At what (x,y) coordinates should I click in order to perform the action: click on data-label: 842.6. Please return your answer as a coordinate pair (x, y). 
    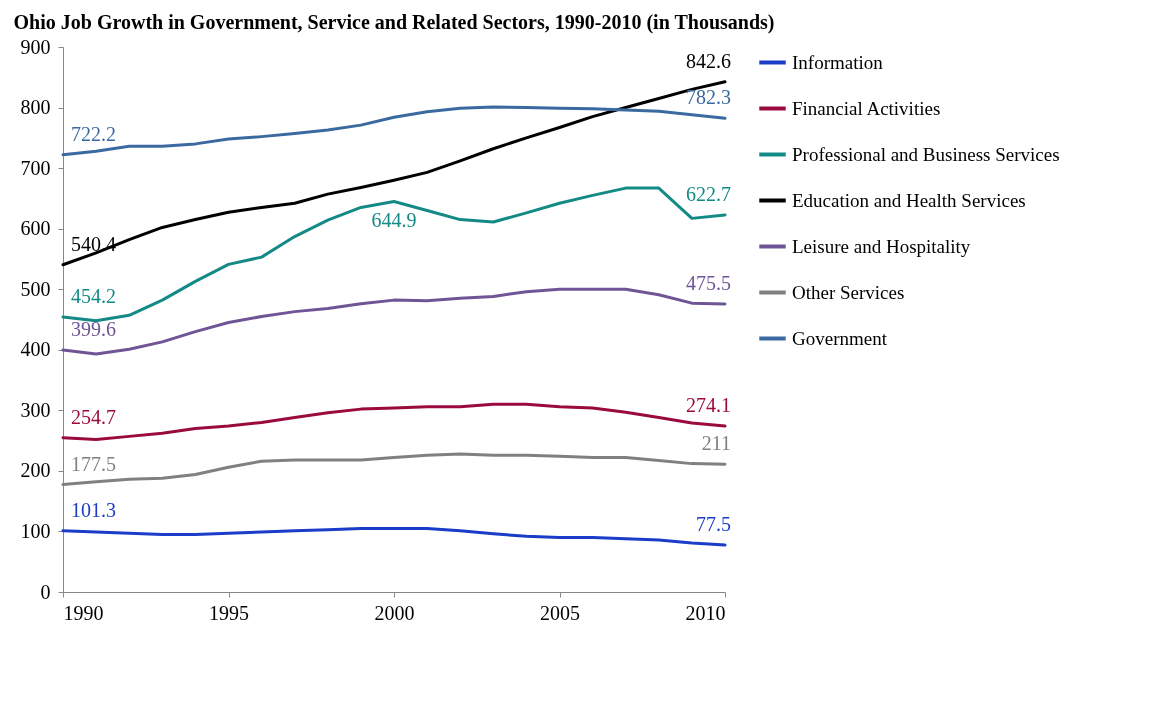
    Looking at the image, I should click on (708, 60).